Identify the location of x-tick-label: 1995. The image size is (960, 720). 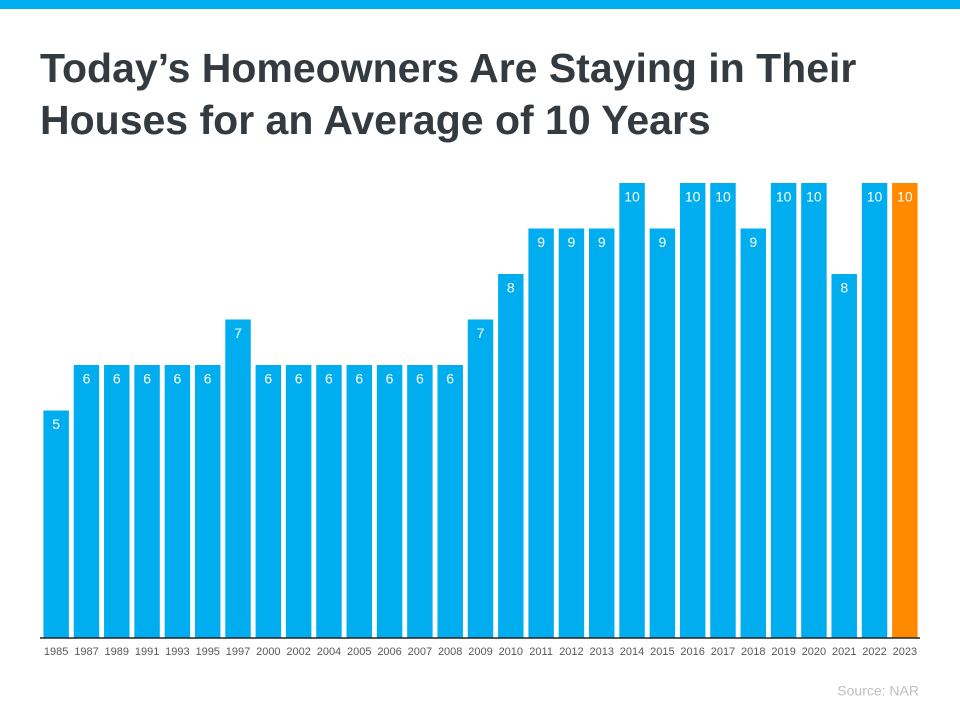
(207, 652).